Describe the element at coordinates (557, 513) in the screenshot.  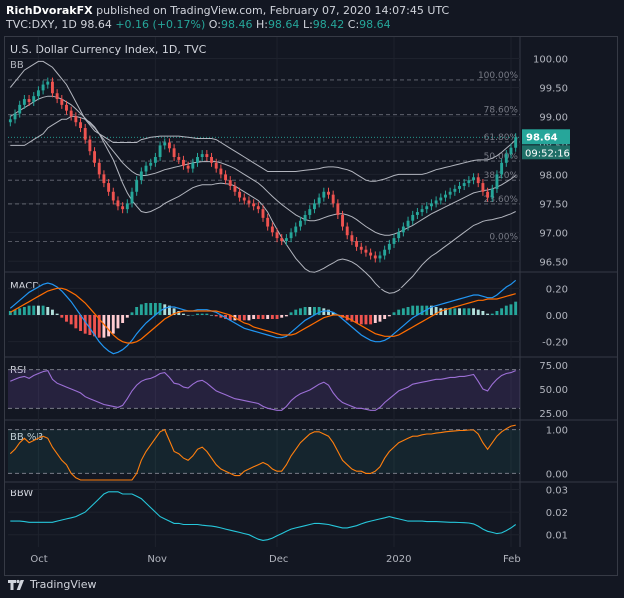
I see `bbw-axis-label: 0.02` at that location.